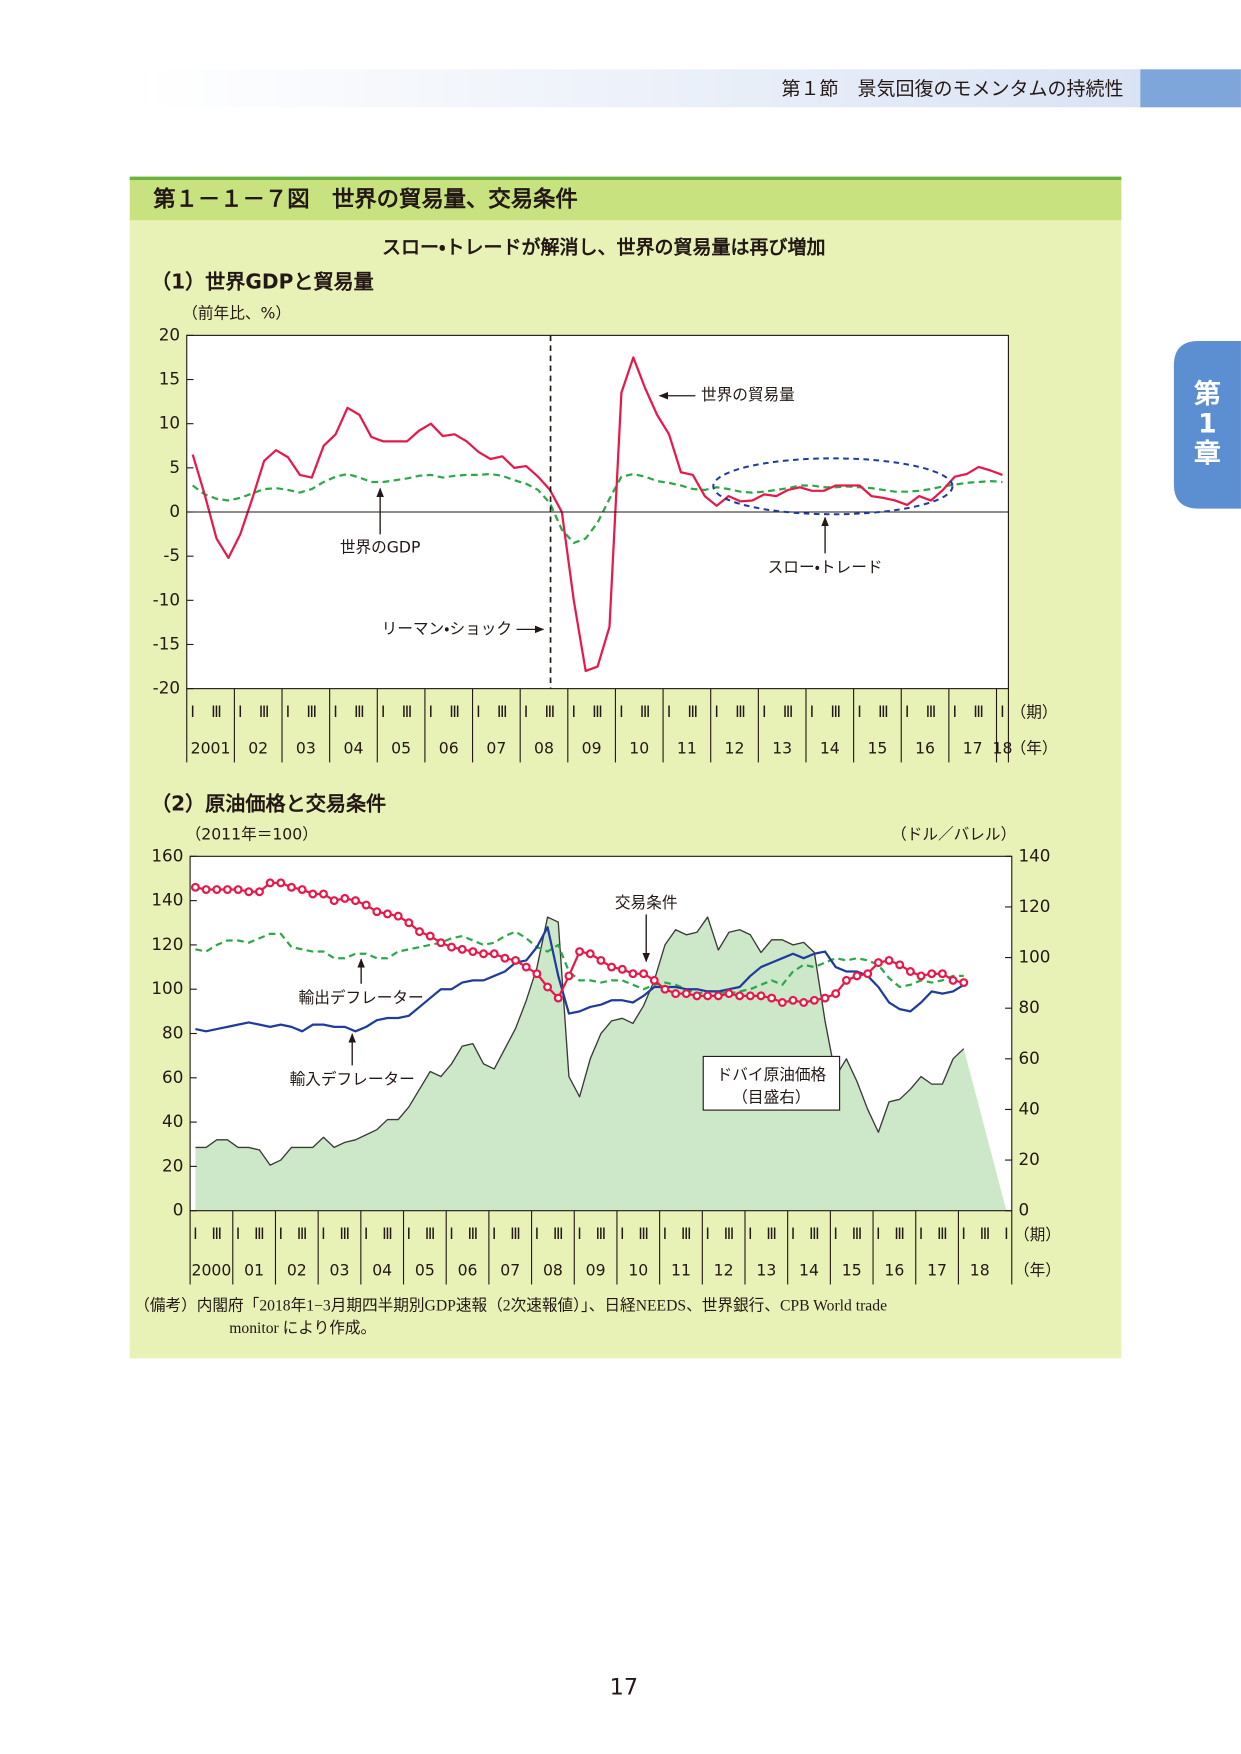  What do you see at coordinates (771, 1096) in the screenshot?
I see `annotation: （目盛右）` at bounding box center [771, 1096].